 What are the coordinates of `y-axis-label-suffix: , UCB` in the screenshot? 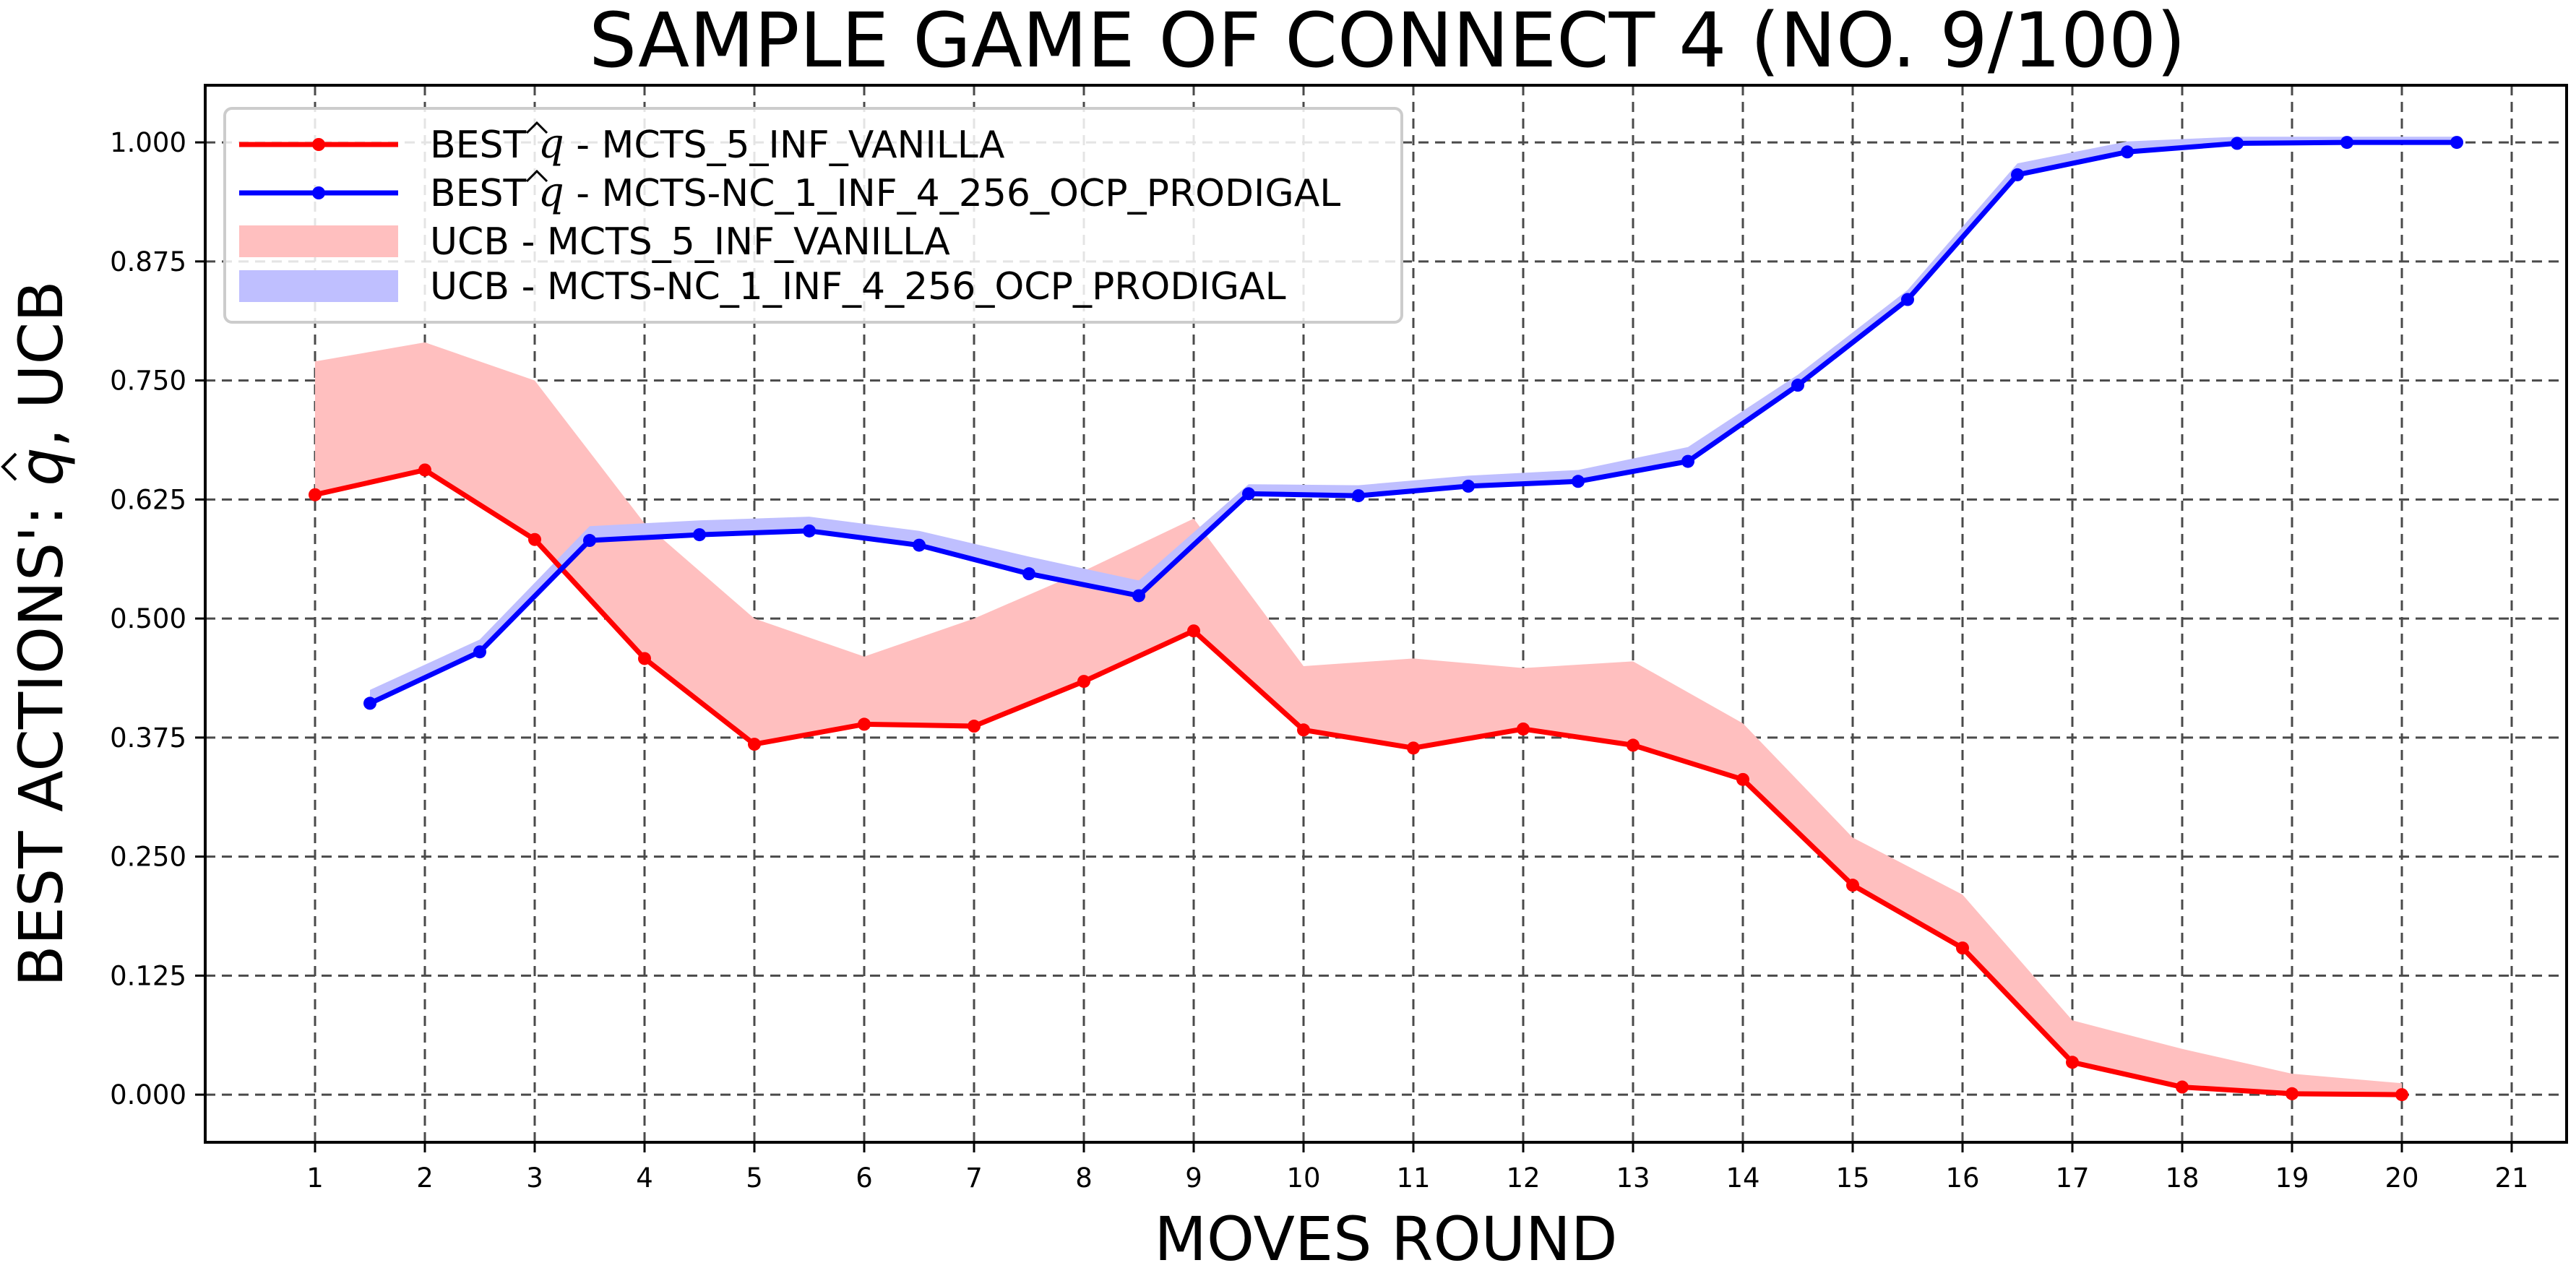 It's located at (41, 363).